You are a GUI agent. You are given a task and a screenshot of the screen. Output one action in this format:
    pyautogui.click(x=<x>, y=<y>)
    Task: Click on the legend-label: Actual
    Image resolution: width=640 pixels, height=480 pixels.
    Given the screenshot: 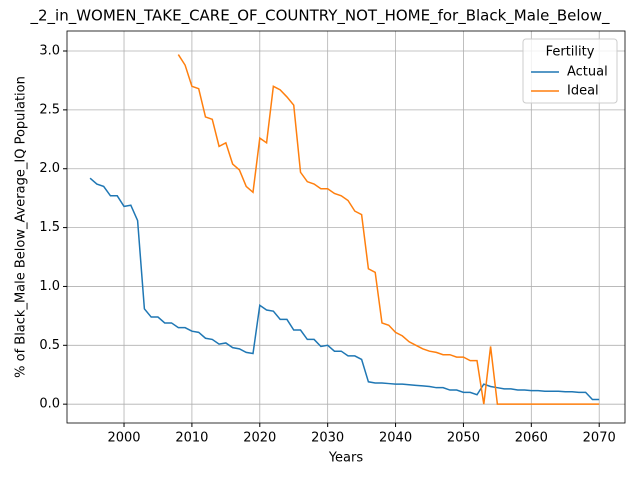 What is the action you would take?
    pyautogui.click(x=587, y=72)
    